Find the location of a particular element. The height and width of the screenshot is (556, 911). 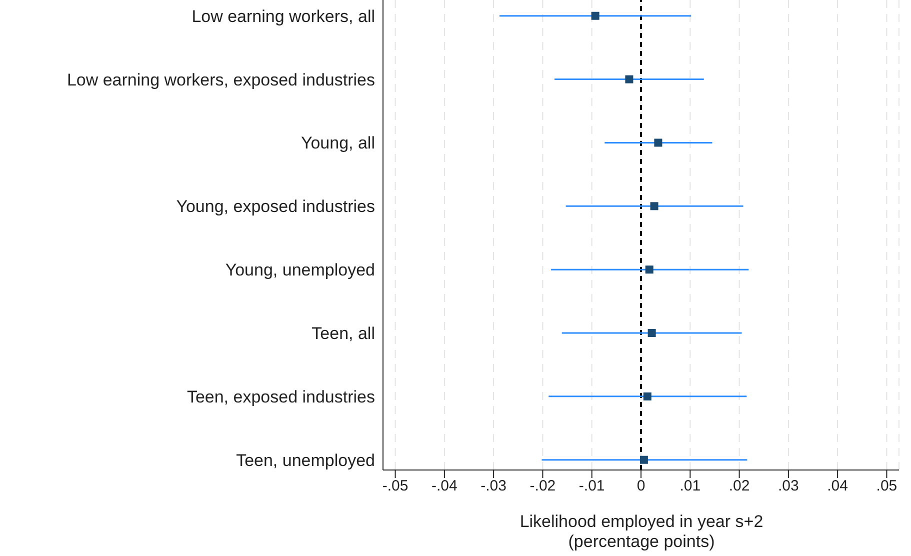

x-tick-label: .05 is located at coordinates (887, 486).